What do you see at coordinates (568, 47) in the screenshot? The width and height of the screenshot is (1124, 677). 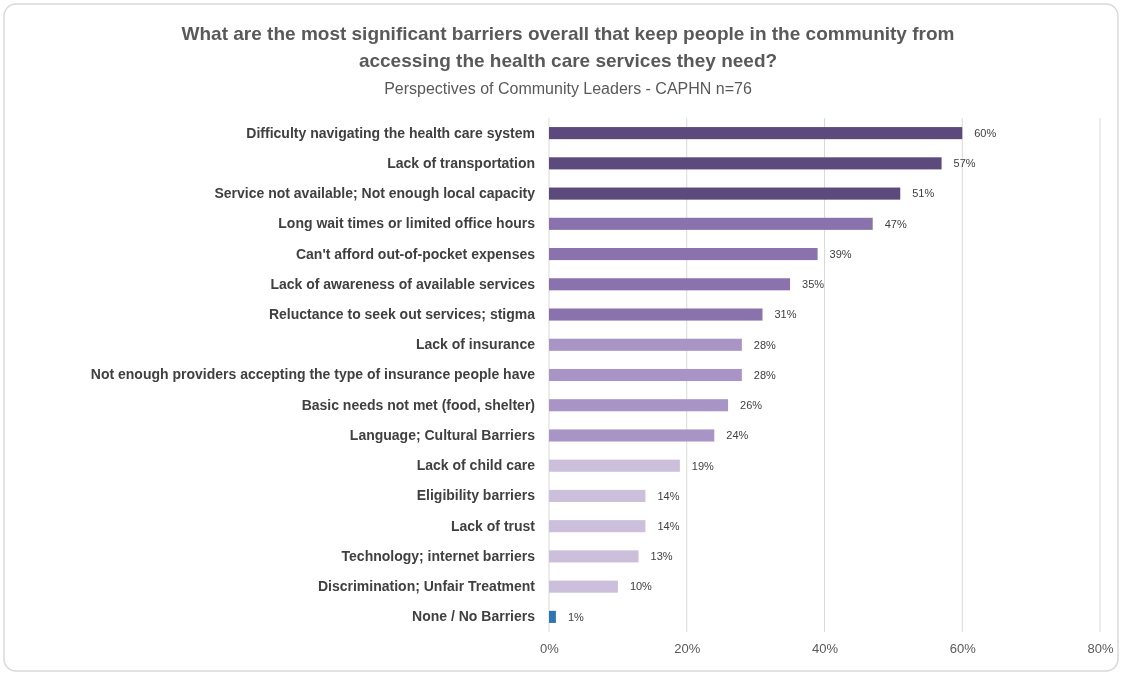 I see `chart-title: What are the most significant barriers overall that keep people in the community from accessing the health care services they need?` at bounding box center [568, 47].